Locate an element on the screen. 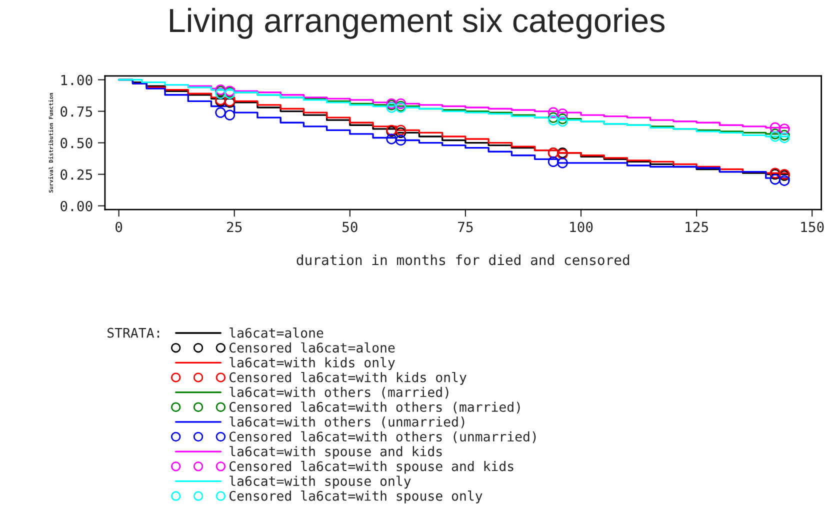 The image size is (833, 524). legend-label: Censored la6cat=with others (married) is located at coordinates (375, 408).